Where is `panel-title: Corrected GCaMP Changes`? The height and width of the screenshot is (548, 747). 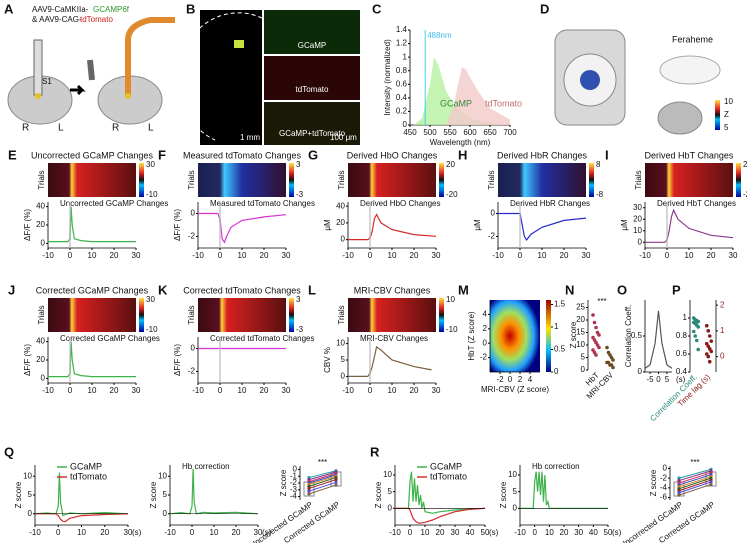 panel-title: Corrected GCaMP Changes is located at coordinates (92, 290).